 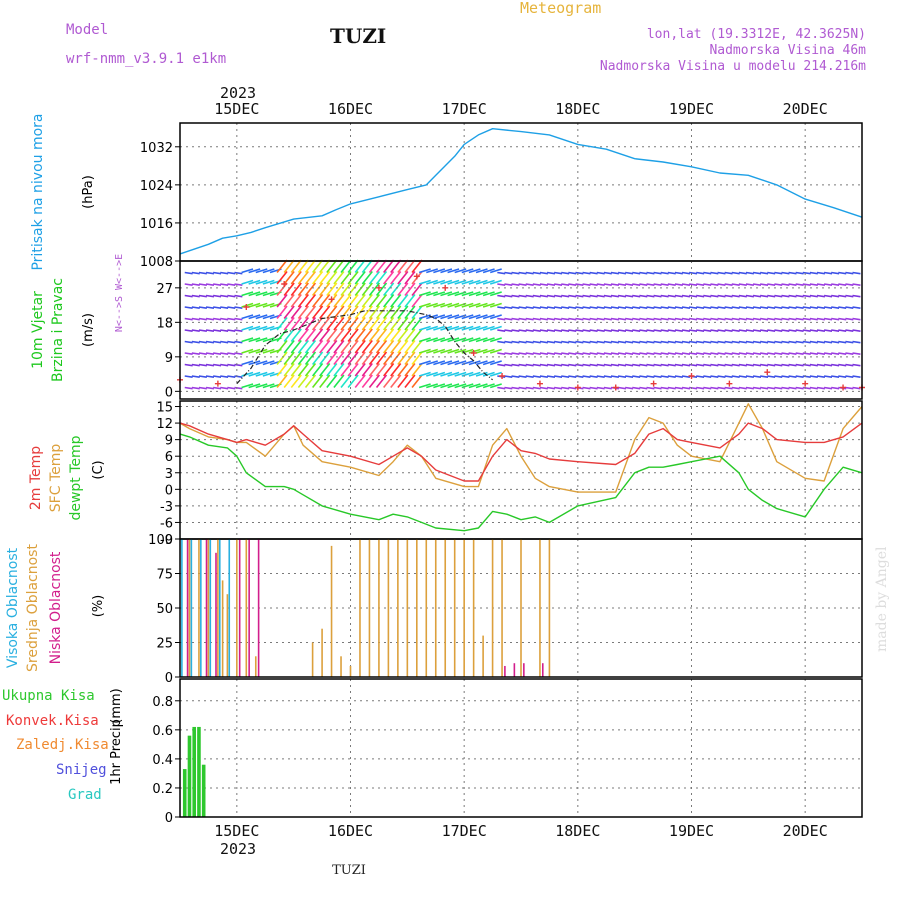 I want to click on wind-series, so click(x=521, y=332).